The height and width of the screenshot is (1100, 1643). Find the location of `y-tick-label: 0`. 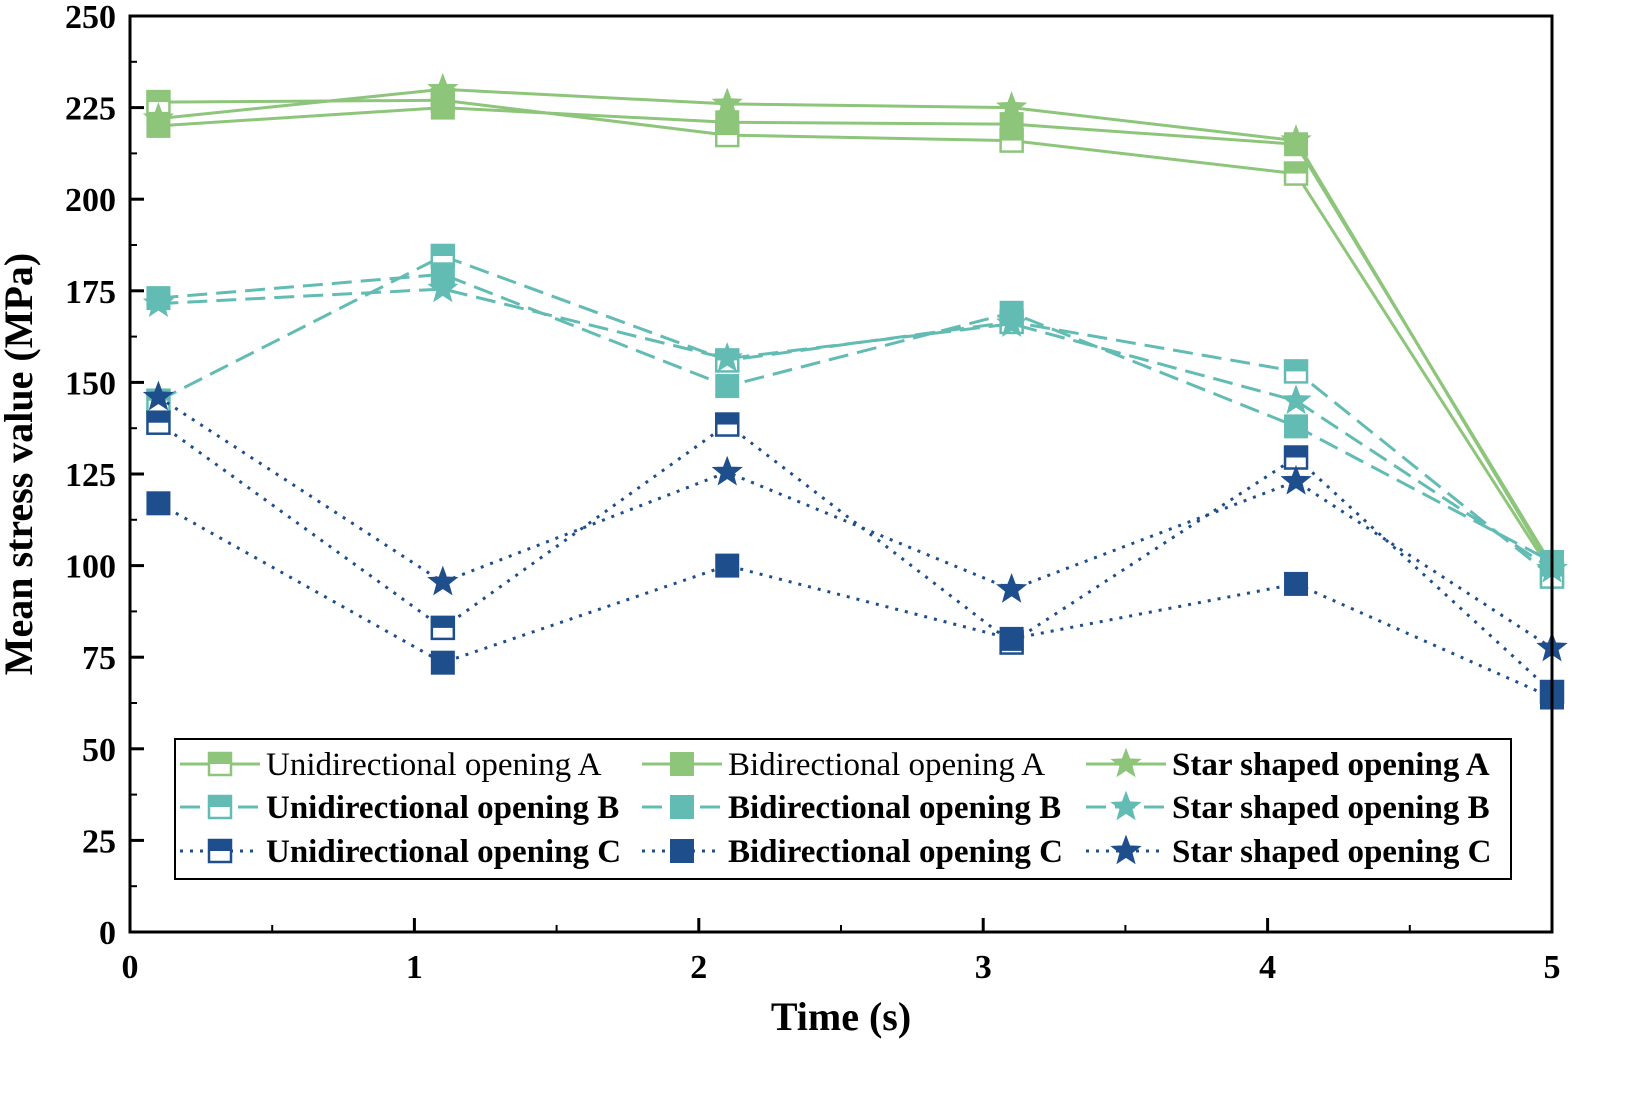

y-tick-label: 0 is located at coordinates (107, 933).